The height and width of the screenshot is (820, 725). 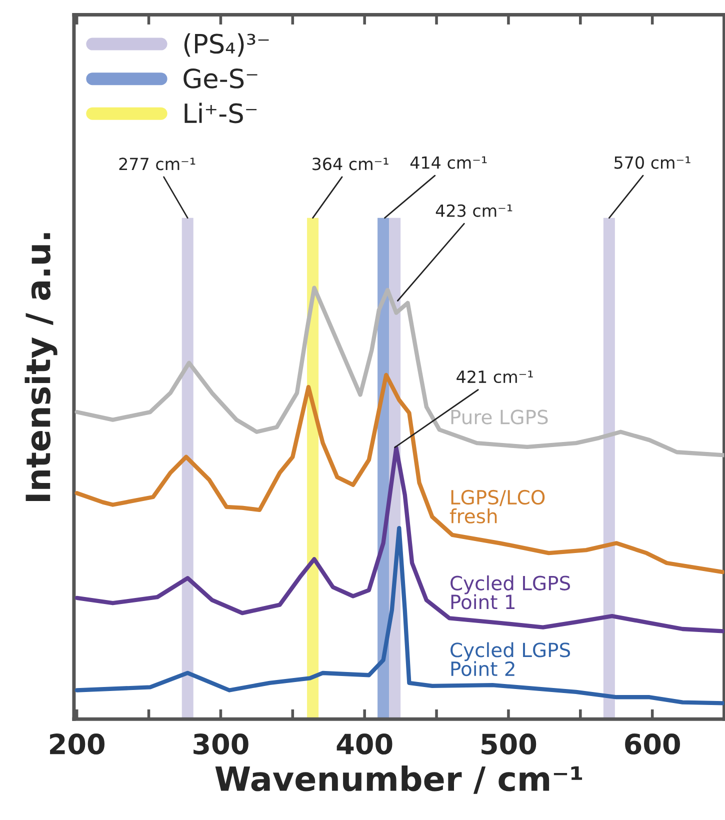 What do you see at coordinates (652, 162) in the screenshot?
I see `annotation: 570 cm⁻¹` at bounding box center [652, 162].